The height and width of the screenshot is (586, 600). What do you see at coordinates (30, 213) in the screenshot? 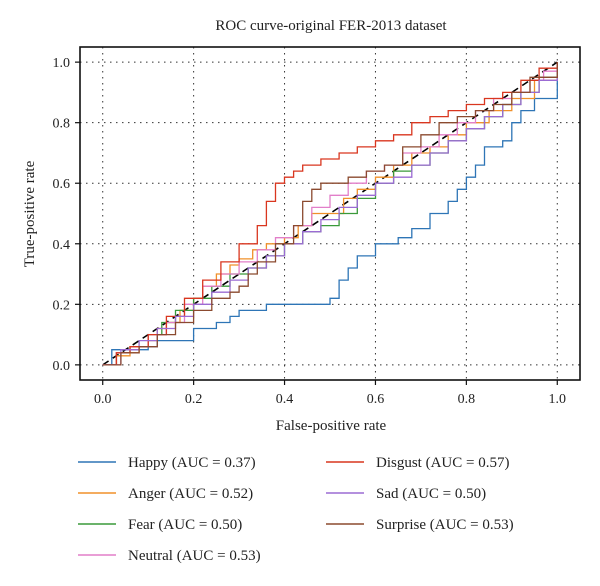
I see `y-axis-label: True-positive rate` at bounding box center [30, 213].